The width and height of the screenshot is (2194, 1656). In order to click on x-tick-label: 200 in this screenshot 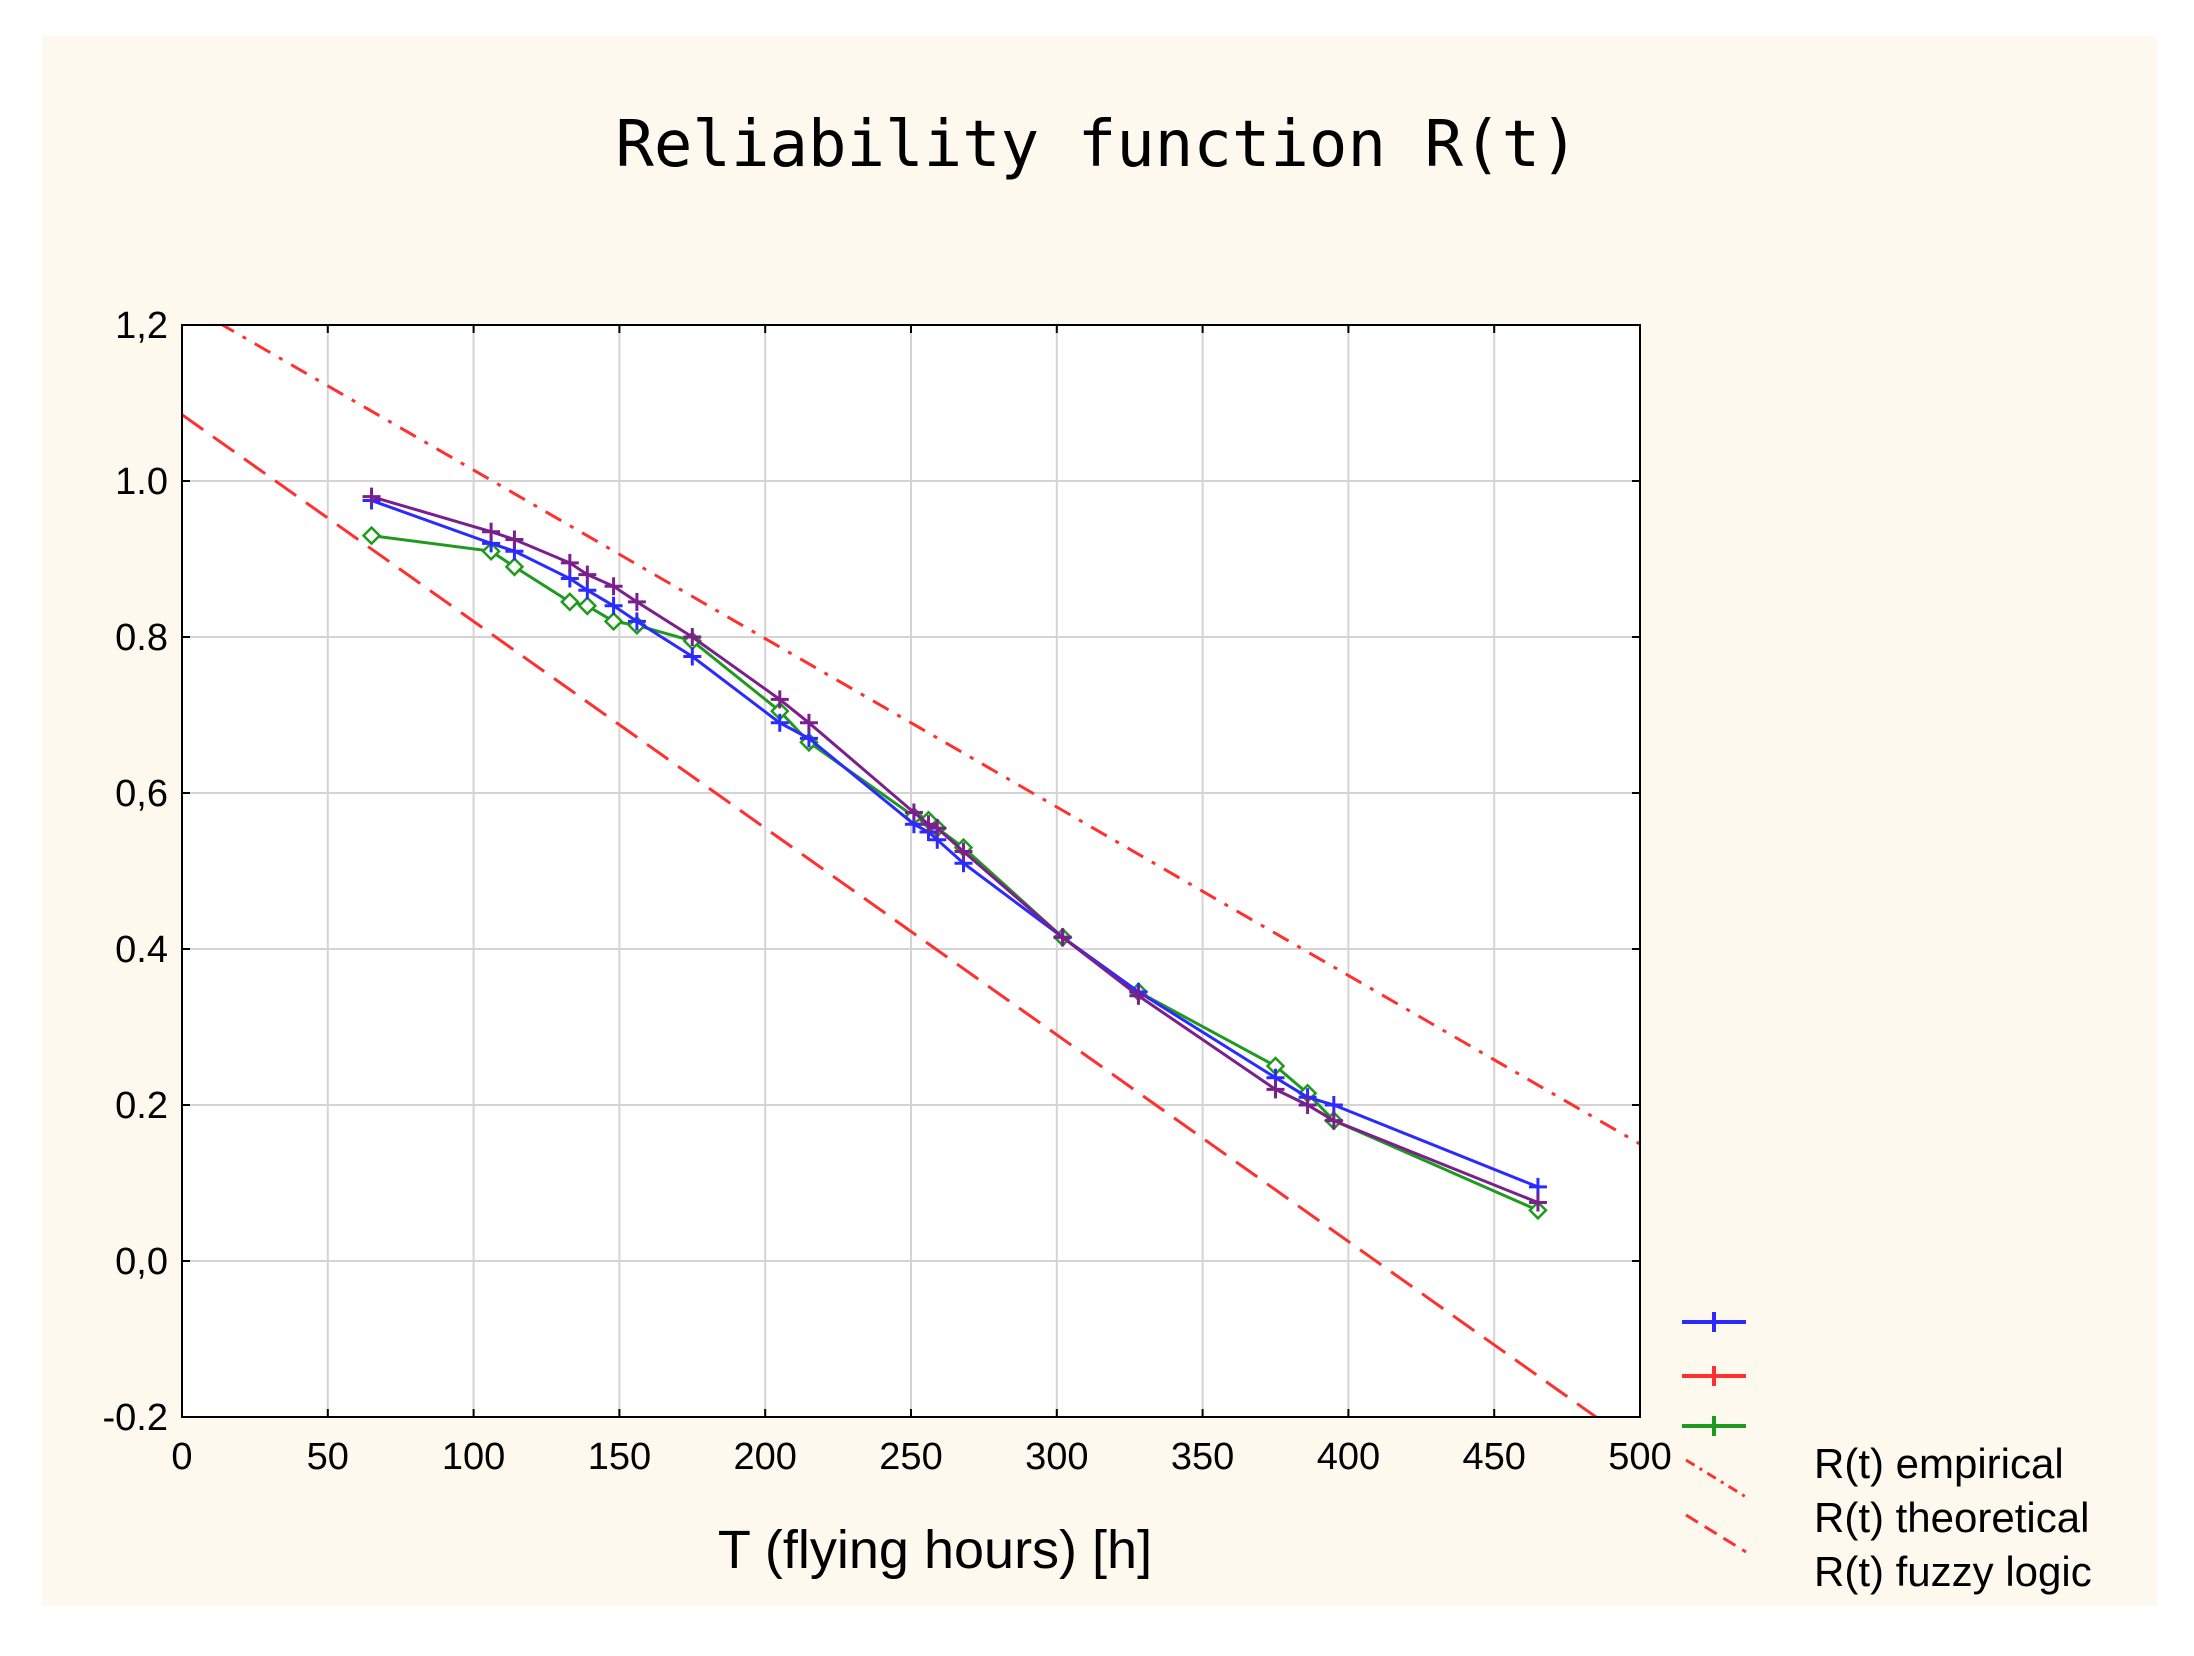, I will do `click(764, 1457)`.